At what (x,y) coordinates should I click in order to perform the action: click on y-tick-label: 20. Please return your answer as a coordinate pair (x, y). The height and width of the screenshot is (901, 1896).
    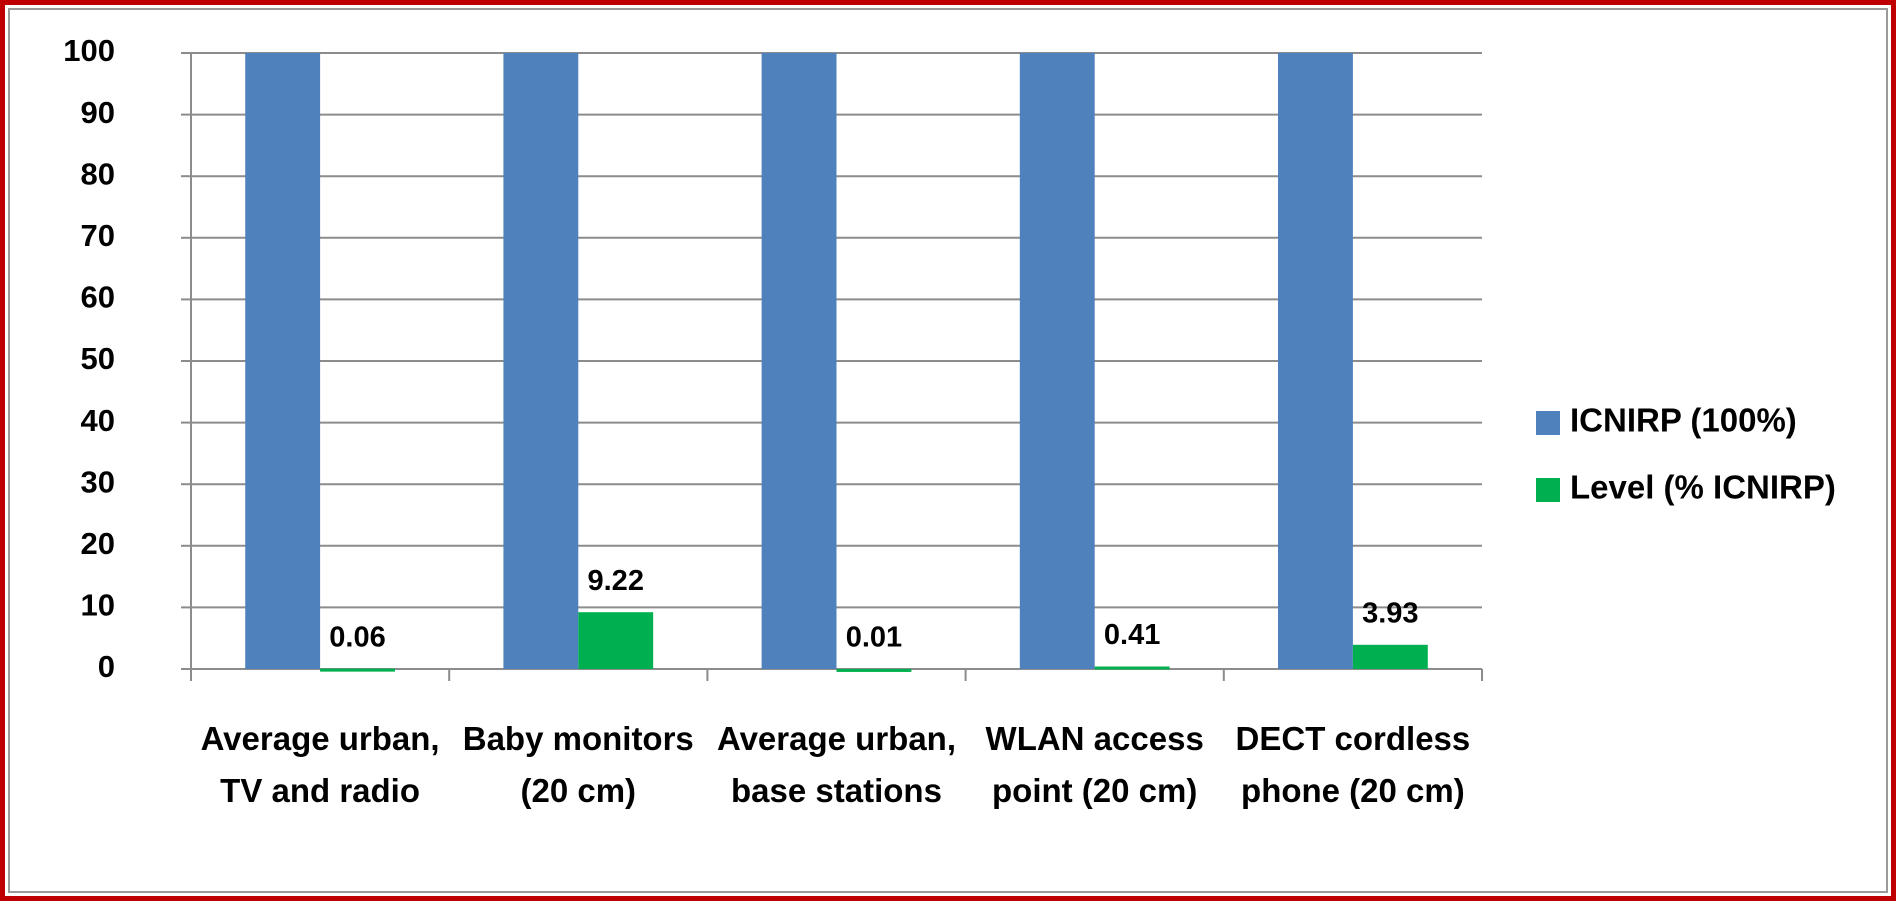
    Looking at the image, I should click on (98, 543).